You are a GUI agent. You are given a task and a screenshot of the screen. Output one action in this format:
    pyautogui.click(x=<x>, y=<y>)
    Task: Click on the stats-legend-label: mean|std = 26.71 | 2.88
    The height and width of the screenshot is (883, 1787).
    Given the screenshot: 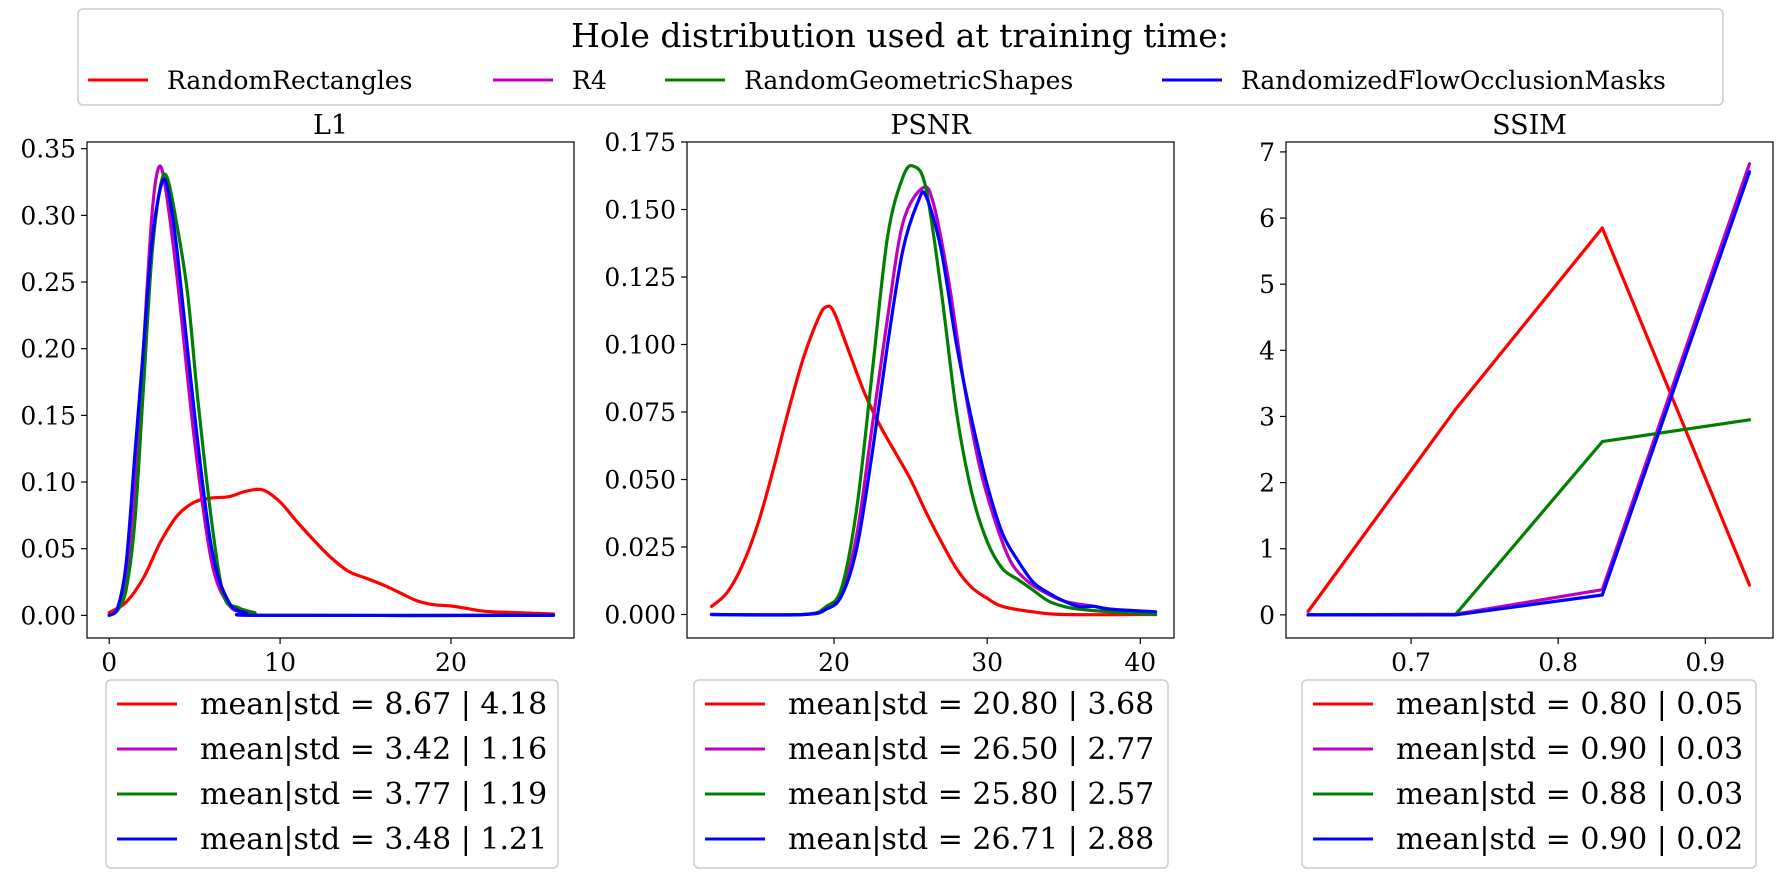 What is the action you would take?
    pyautogui.click(x=971, y=839)
    